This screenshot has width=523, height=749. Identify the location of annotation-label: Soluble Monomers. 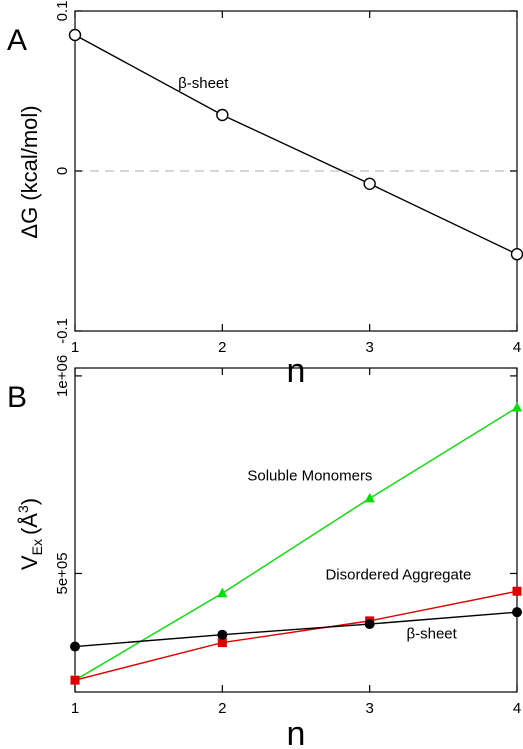
(309, 476).